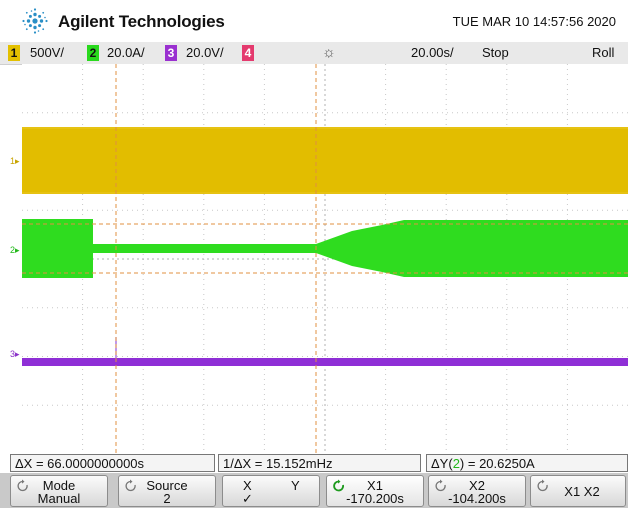 This screenshot has height=508, width=628. What do you see at coordinates (325, 362) in the screenshot?
I see `channel-3-trace` at bounding box center [325, 362].